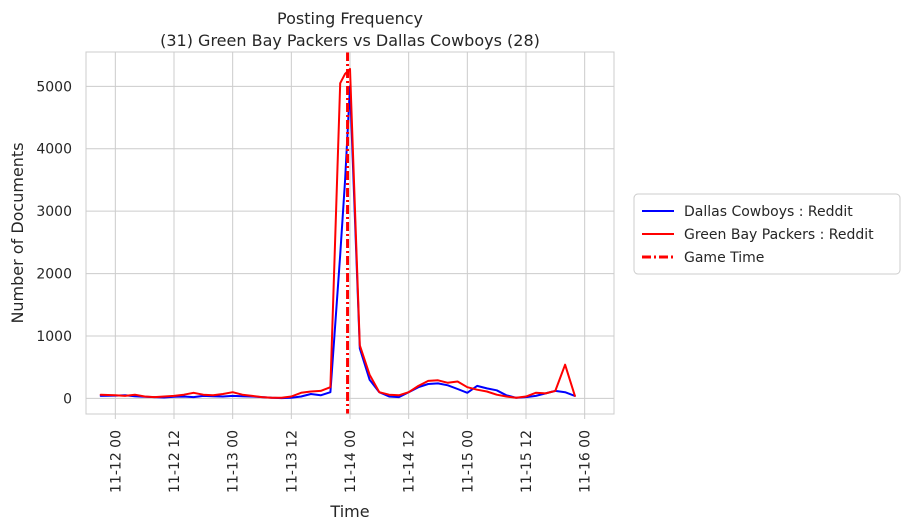 The height and width of the screenshot is (530, 908). What do you see at coordinates (17, 232) in the screenshot?
I see `y-axis-label: Number of Documents` at bounding box center [17, 232].